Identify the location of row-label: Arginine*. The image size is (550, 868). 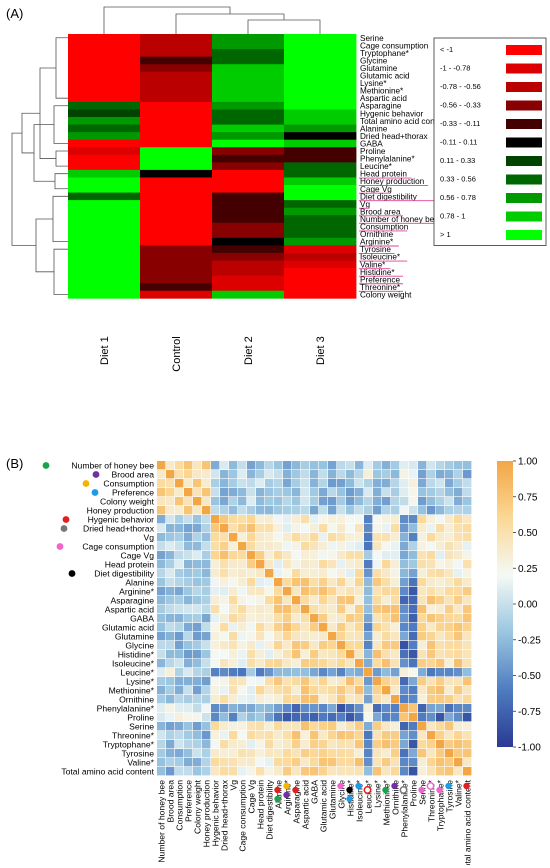
(137, 592).